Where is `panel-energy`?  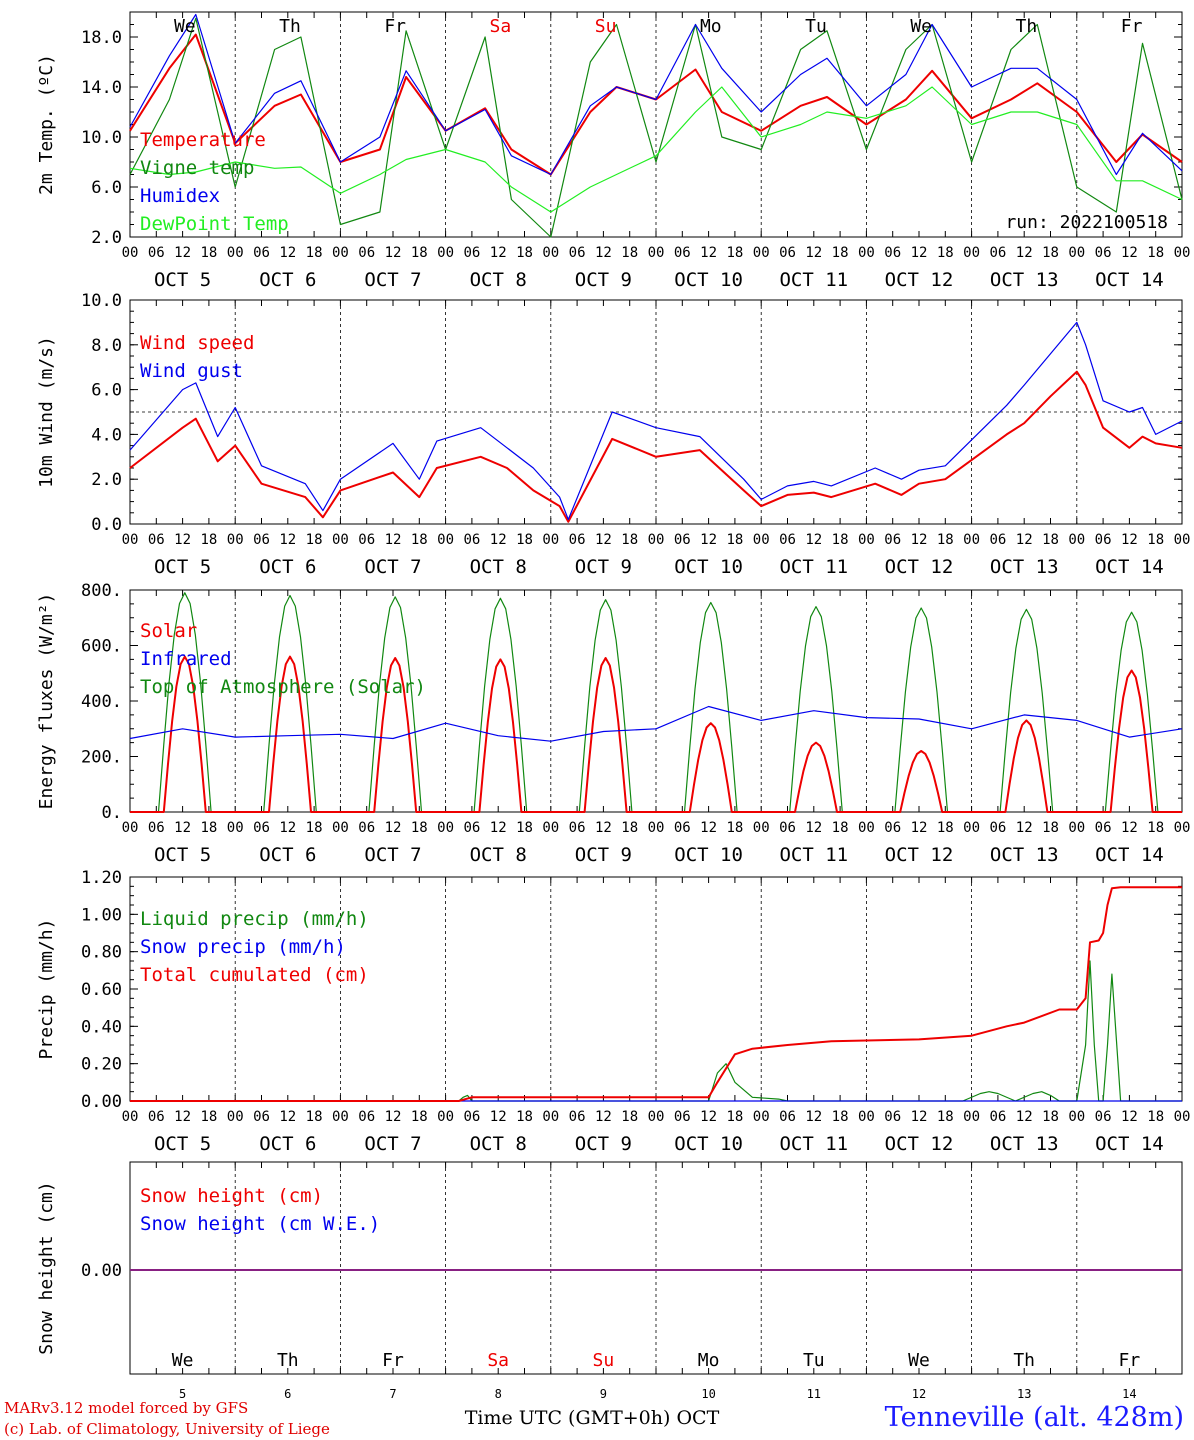 panel-energy is located at coordinates (656, 701).